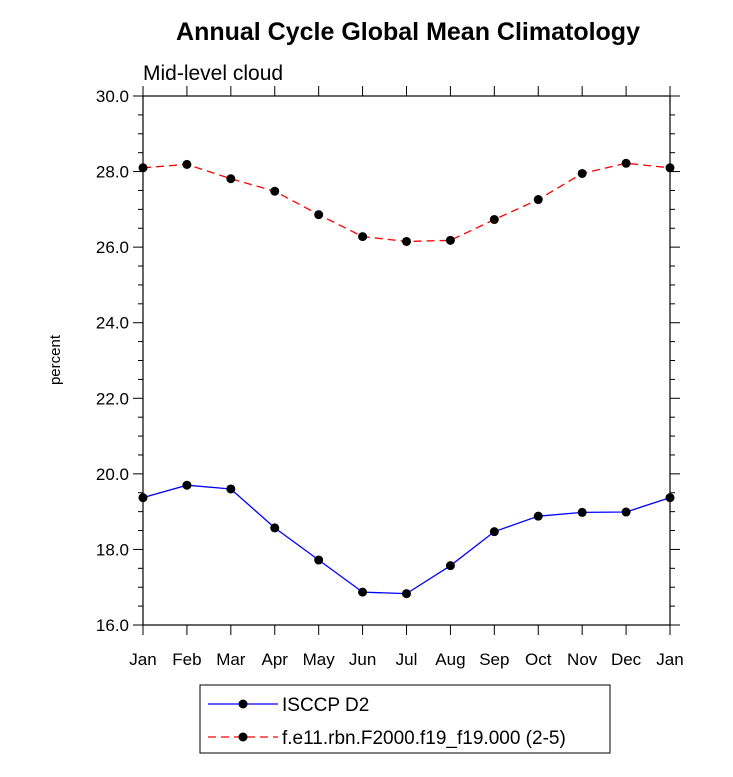 The width and height of the screenshot is (733, 777). I want to click on legend-label: ISCCP D2, so click(325, 705).